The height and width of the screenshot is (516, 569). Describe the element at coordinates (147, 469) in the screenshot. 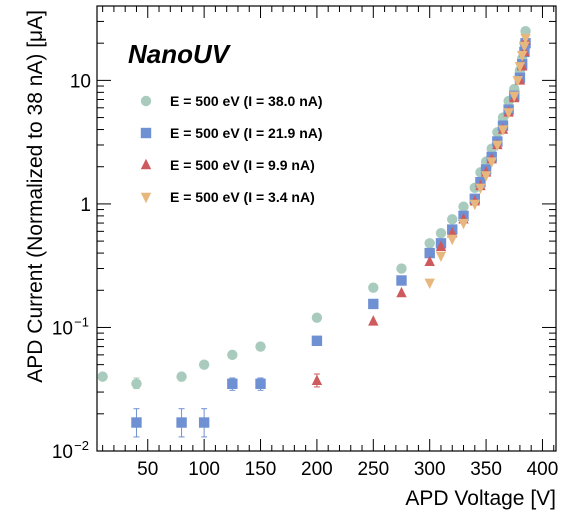

I see `x-tick-label: 50` at that location.